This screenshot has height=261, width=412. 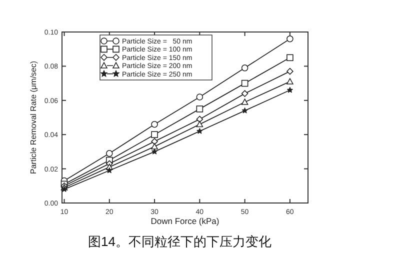 I want to click on y-axis-title: Particle Removal Rate (μm/sec), so click(x=33, y=117).